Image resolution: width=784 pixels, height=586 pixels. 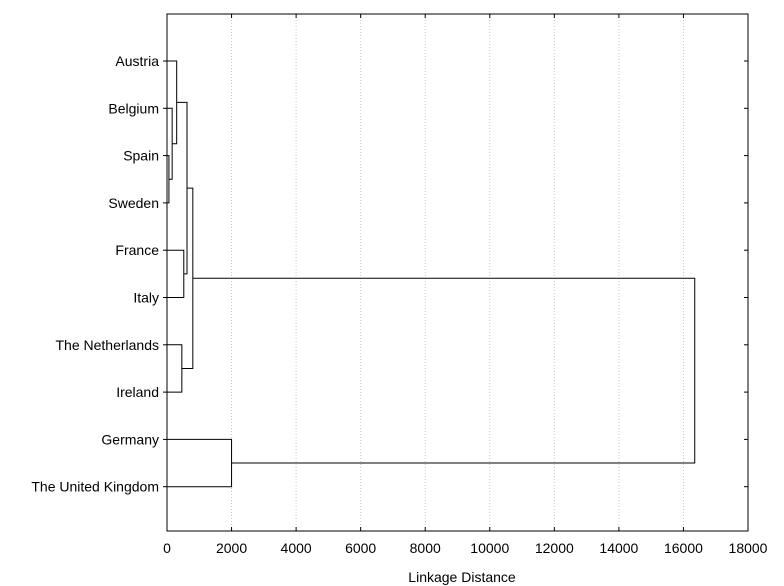 I want to click on leaf-label: Belgium, so click(x=133, y=108).